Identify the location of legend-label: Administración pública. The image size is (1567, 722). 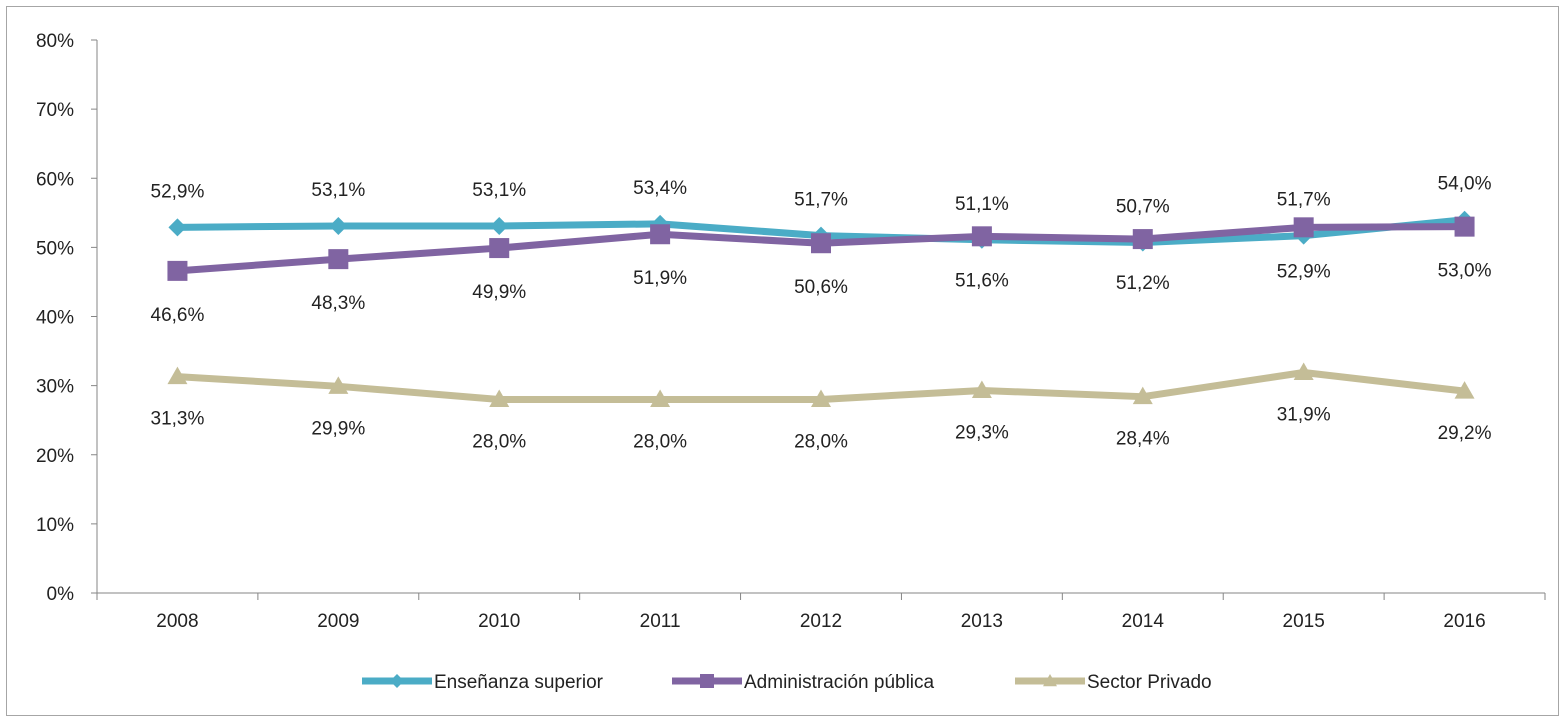
(839, 682).